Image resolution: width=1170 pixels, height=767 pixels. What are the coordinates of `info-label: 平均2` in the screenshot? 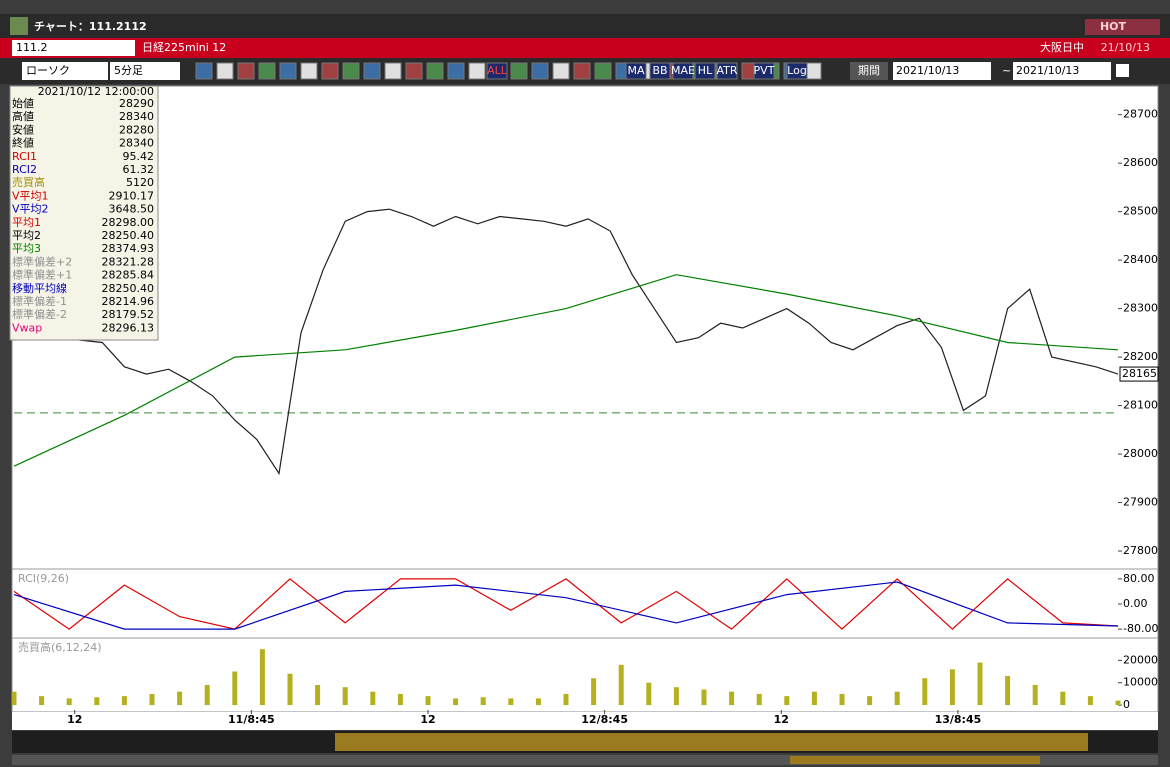 It's located at (26, 235).